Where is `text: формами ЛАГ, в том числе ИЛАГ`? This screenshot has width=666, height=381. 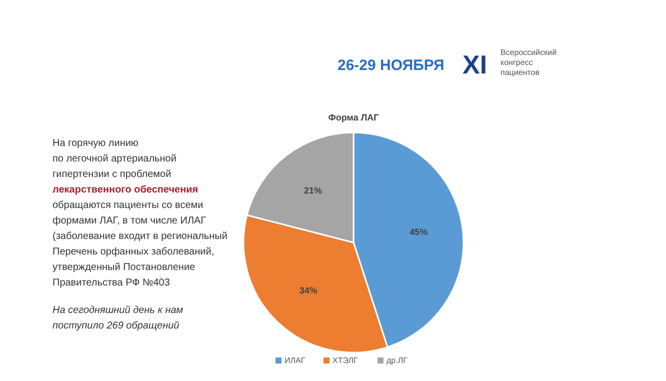 text: формами ЛАГ, в том числе ИЛАГ is located at coordinates (129, 221).